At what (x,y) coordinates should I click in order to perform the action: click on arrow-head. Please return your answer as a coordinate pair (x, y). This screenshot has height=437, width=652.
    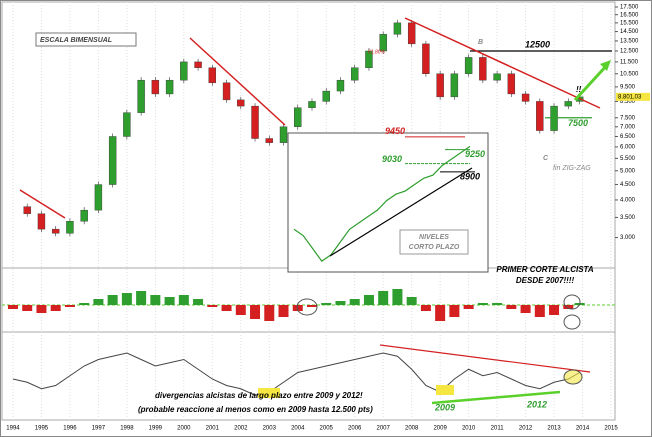
    Looking at the image, I should click on (605, 65).